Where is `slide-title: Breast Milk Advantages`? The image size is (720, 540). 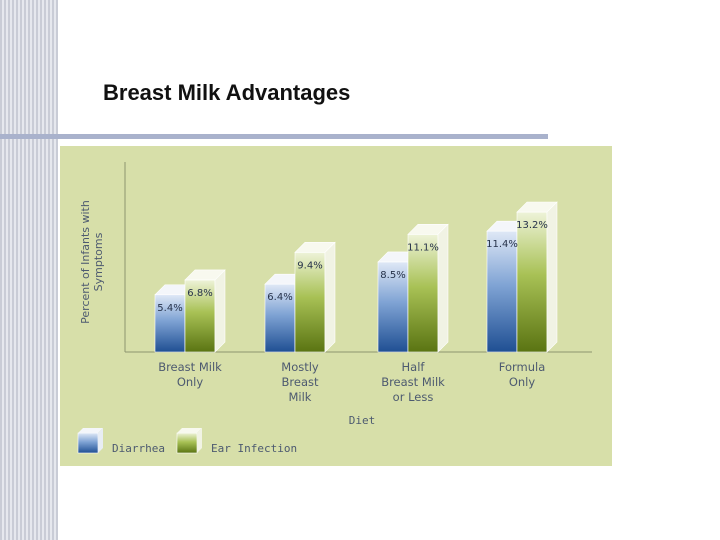
slide-title: Breast Milk Advantages is located at coordinates (227, 92).